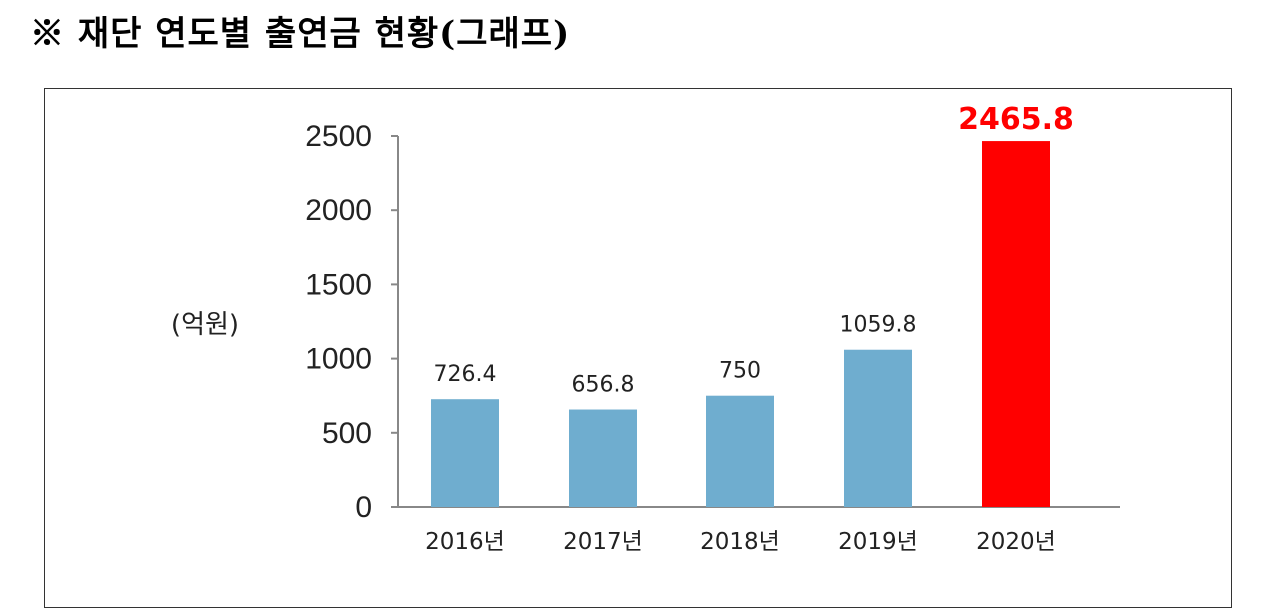 The height and width of the screenshot is (608, 1280). What do you see at coordinates (1016, 119) in the screenshot?
I see `value-label: 2465.8` at bounding box center [1016, 119].